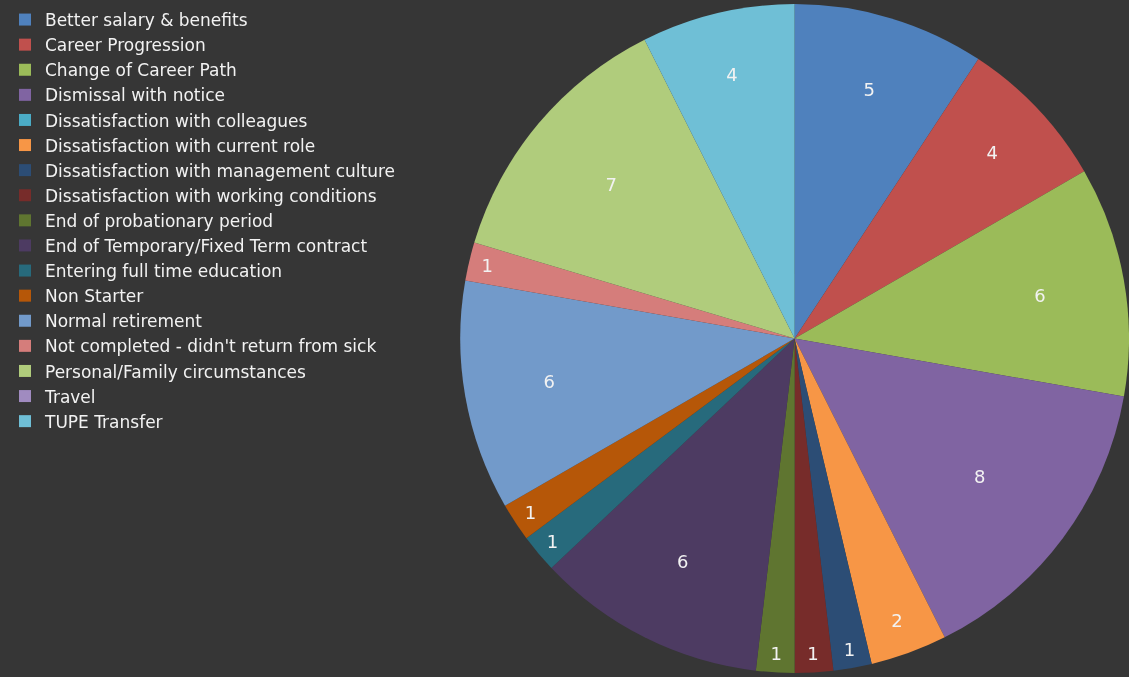  I want to click on legend-label: Dissatisfaction with management culture, so click(220, 170).